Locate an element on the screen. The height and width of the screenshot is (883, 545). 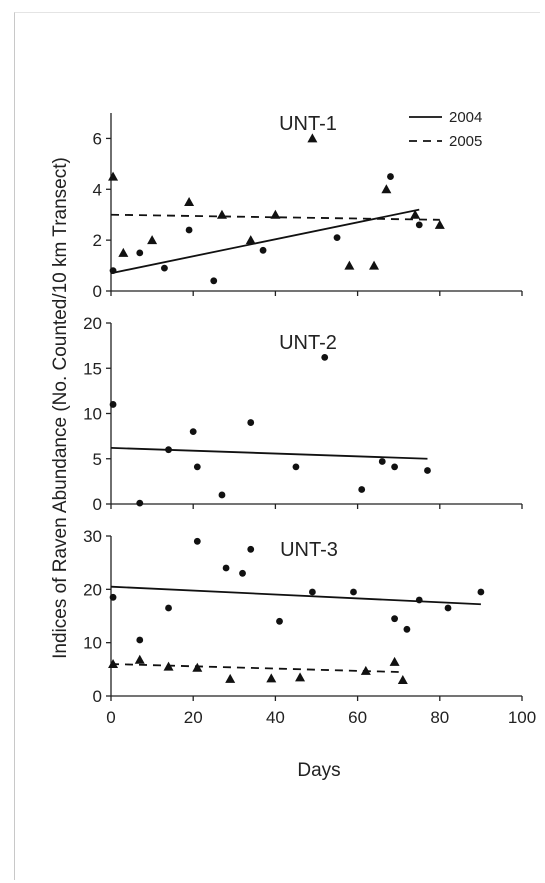
trend-line-2005 is located at coordinates (254, 668).